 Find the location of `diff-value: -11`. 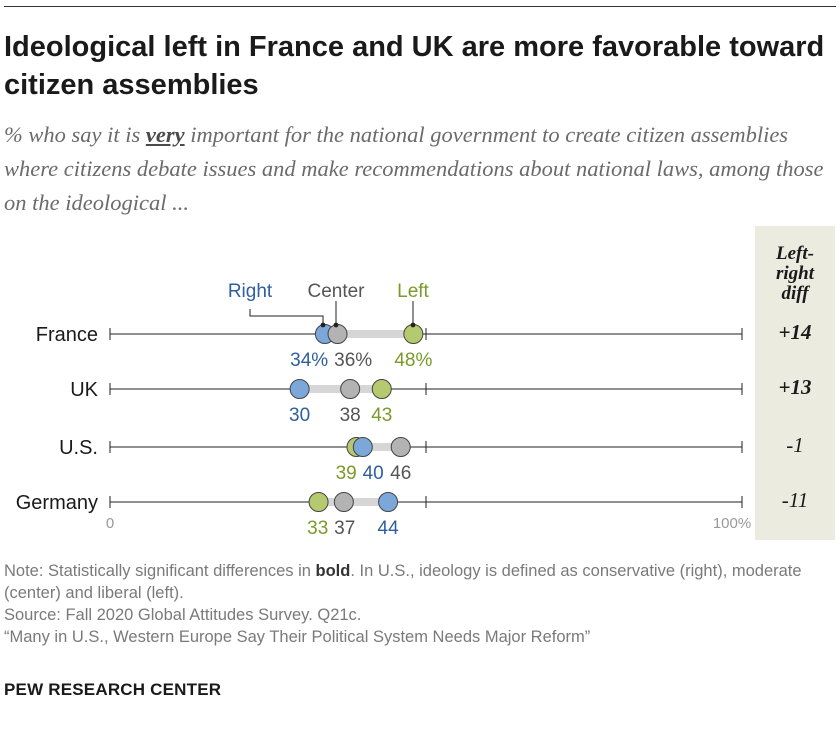

diff-value: -11 is located at coordinates (795, 500).